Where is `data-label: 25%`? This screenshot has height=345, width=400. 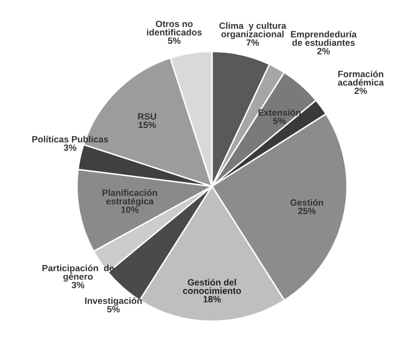 data-label: 25% is located at coordinates (307, 211).